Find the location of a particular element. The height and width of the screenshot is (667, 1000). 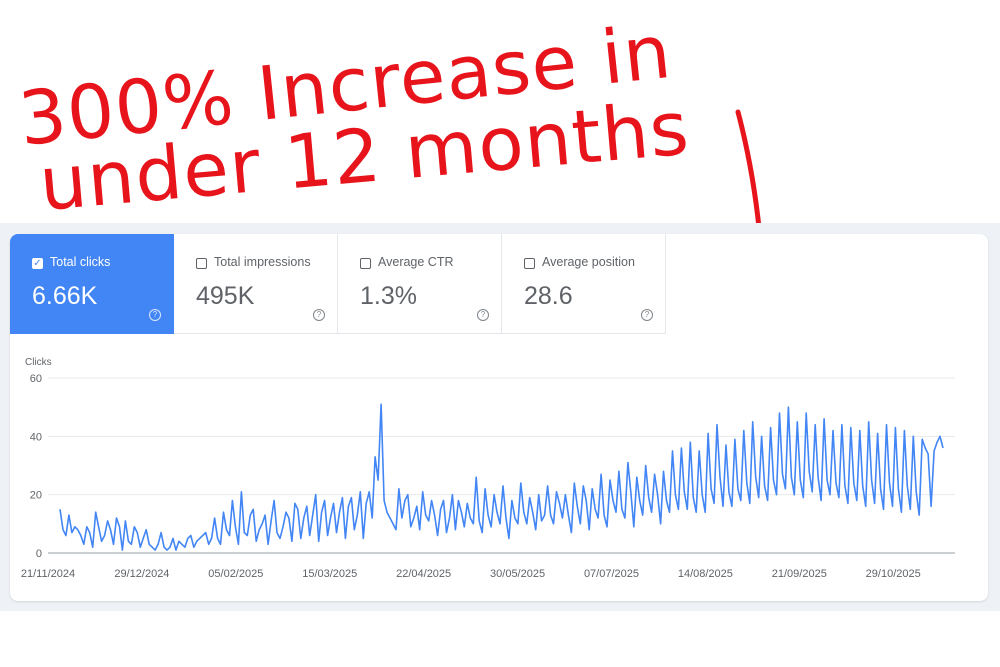

y-axis-title: Clicks is located at coordinates (38, 362).